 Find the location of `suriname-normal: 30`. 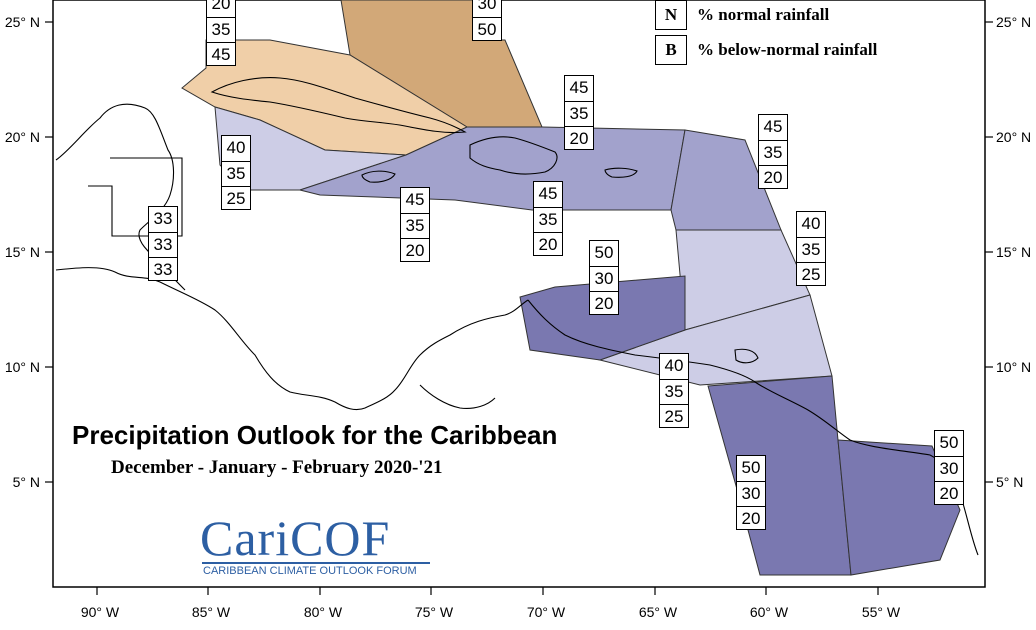

suriname-normal: 30 is located at coordinates (949, 468).